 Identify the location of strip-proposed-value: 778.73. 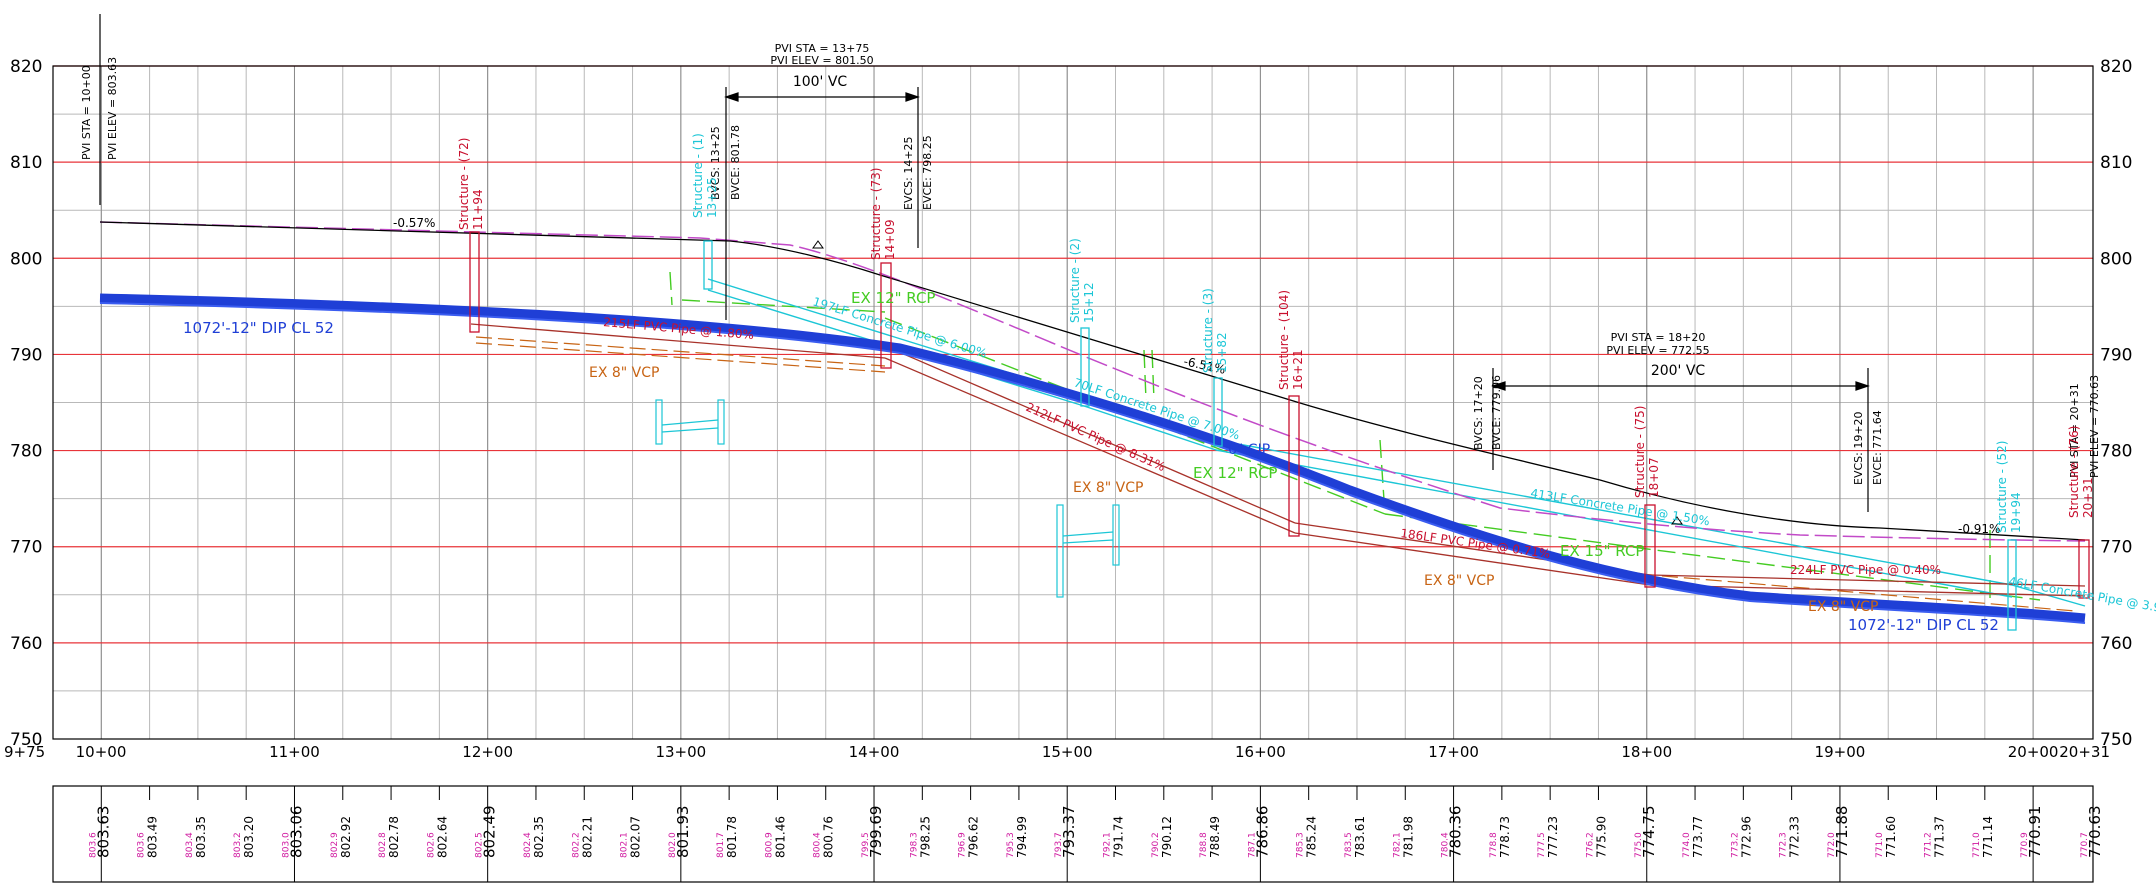
(1505, 837).